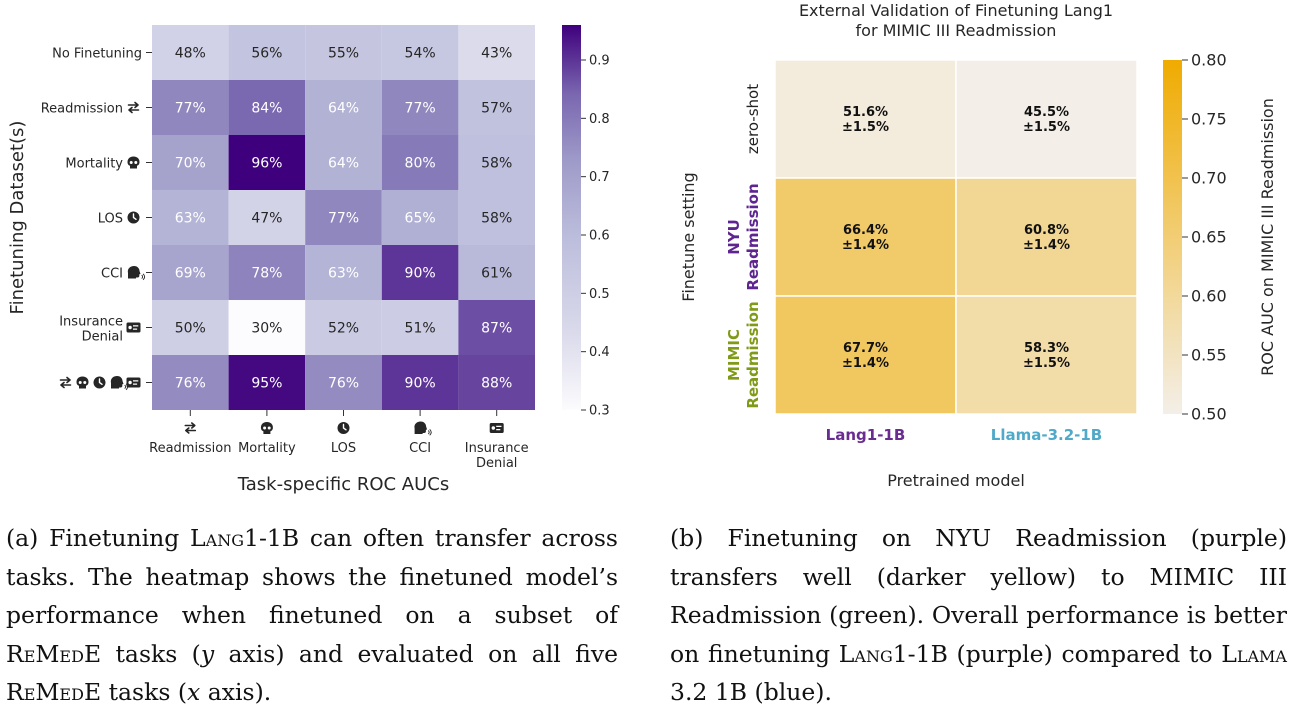 The height and width of the screenshot is (712, 1289). I want to click on remede-name: ReMed, so click(45, 692).